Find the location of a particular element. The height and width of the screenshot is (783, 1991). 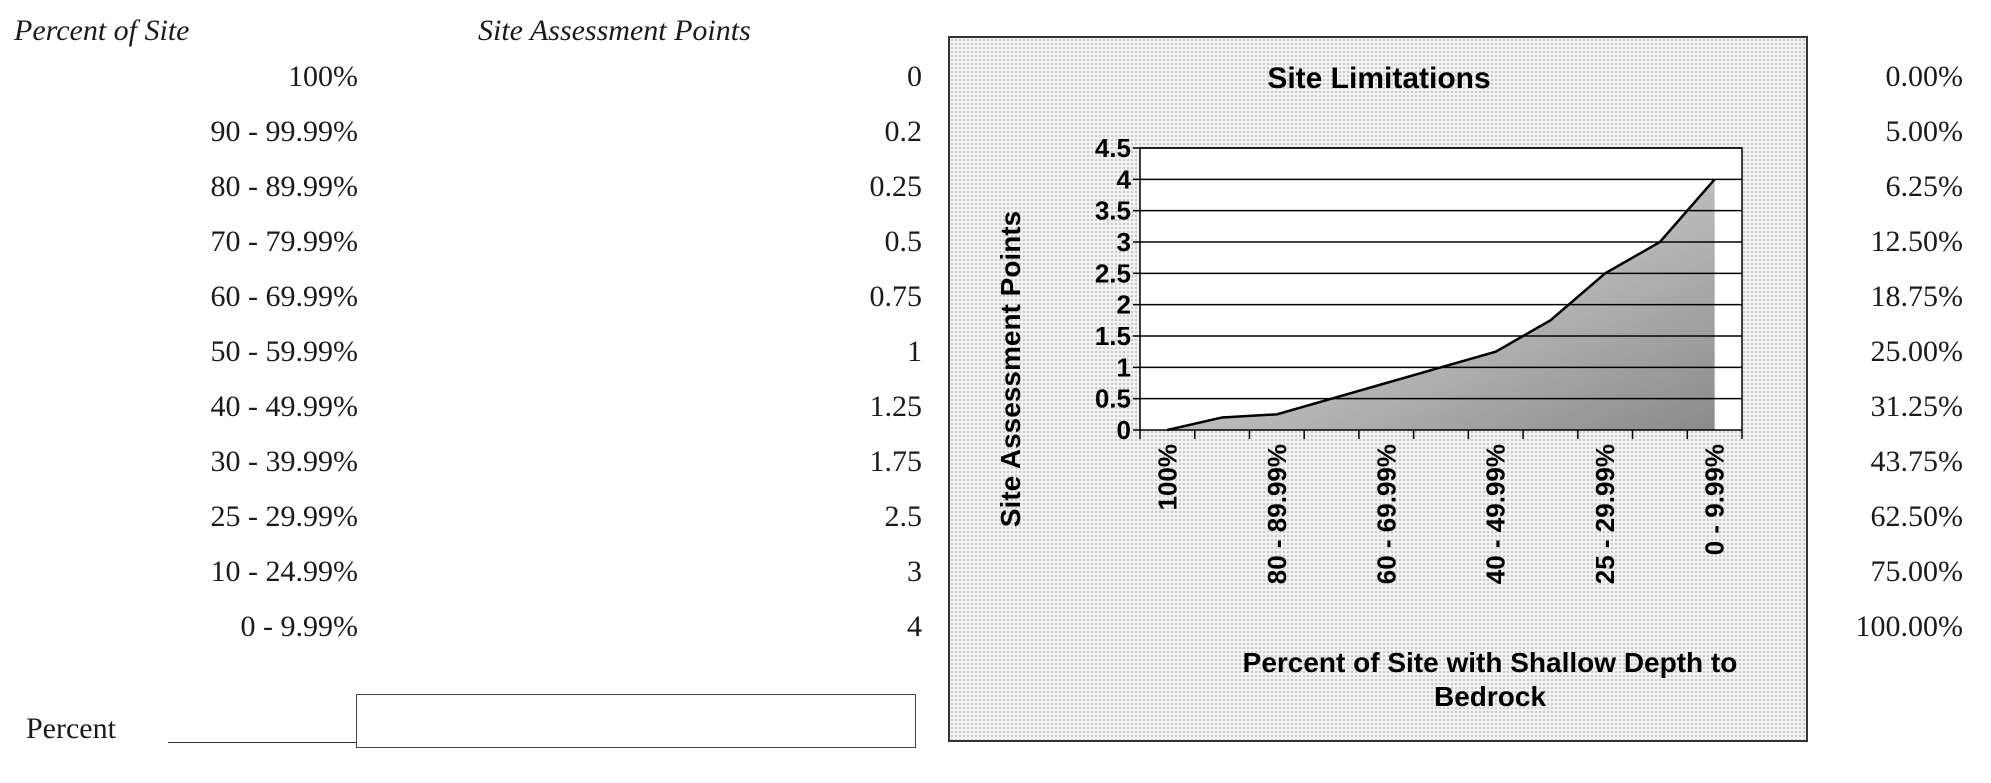

percent-range: 25 - 29.99% is located at coordinates (284, 516).